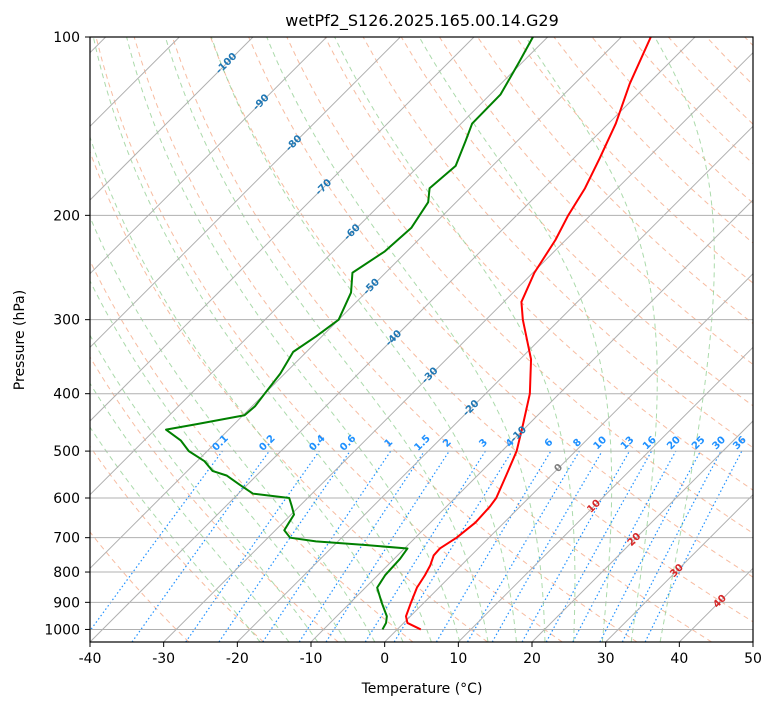  Describe the element at coordinates (422, 689) in the screenshot. I see `x-axis-label: Temperature (°C)` at that location.